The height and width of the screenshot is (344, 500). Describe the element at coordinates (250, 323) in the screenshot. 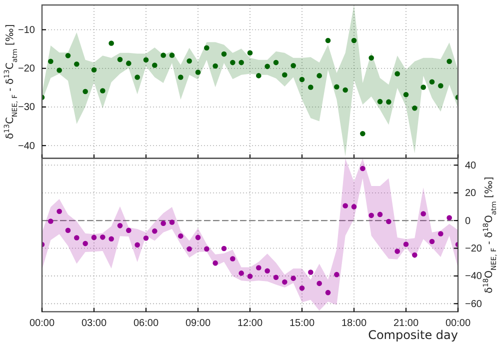

I see `x-tick-label: 12:00` at that location.